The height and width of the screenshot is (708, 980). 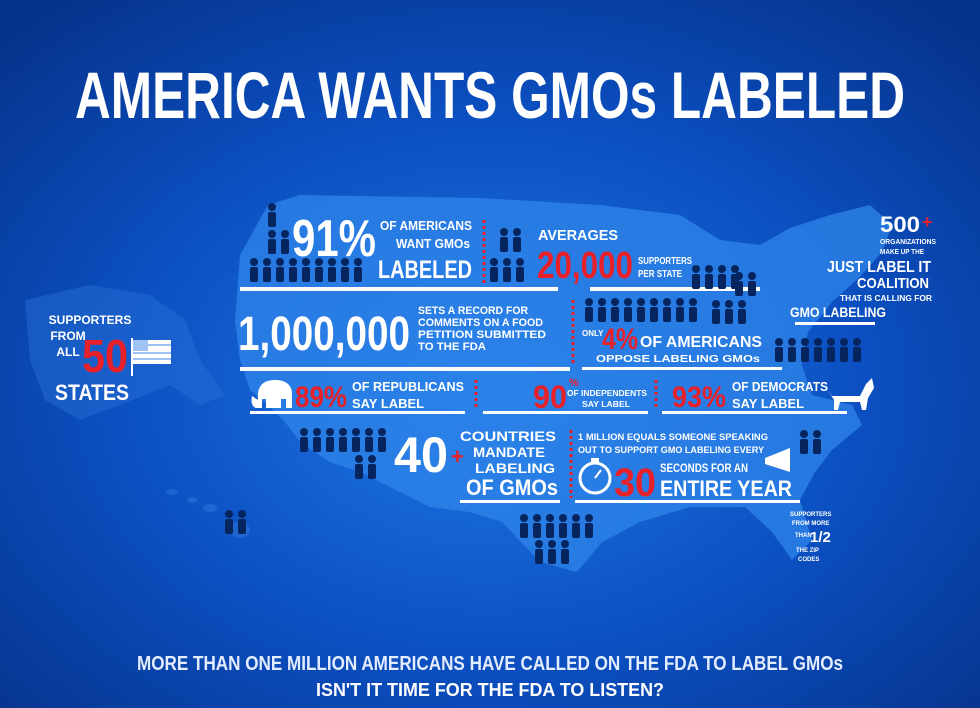 What do you see at coordinates (271, 394) in the screenshot?
I see `elephant-icon` at bounding box center [271, 394].